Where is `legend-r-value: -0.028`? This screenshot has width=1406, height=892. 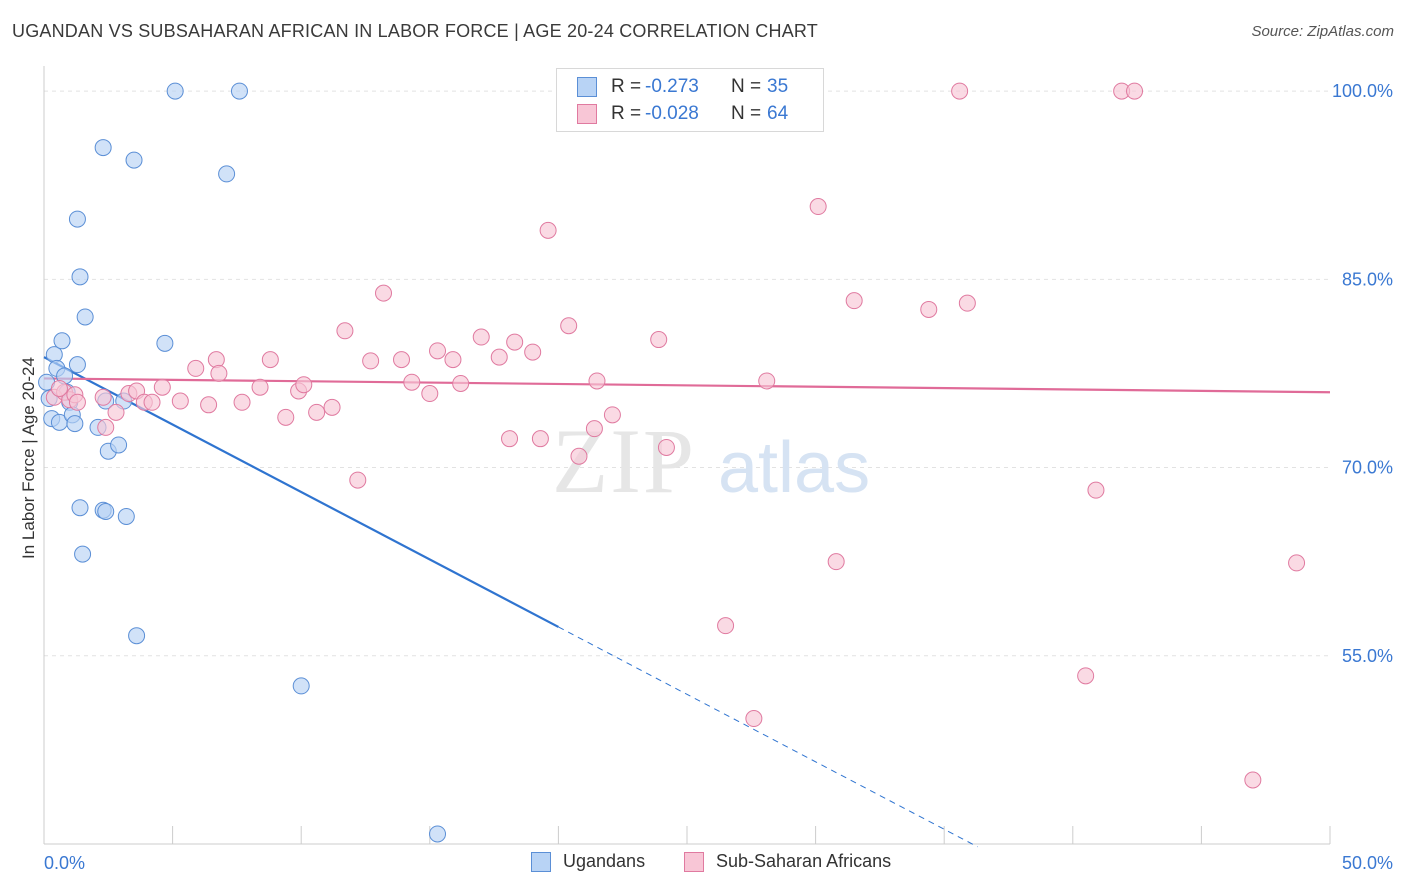 legend-r-value: -0.028 is located at coordinates (672, 113).